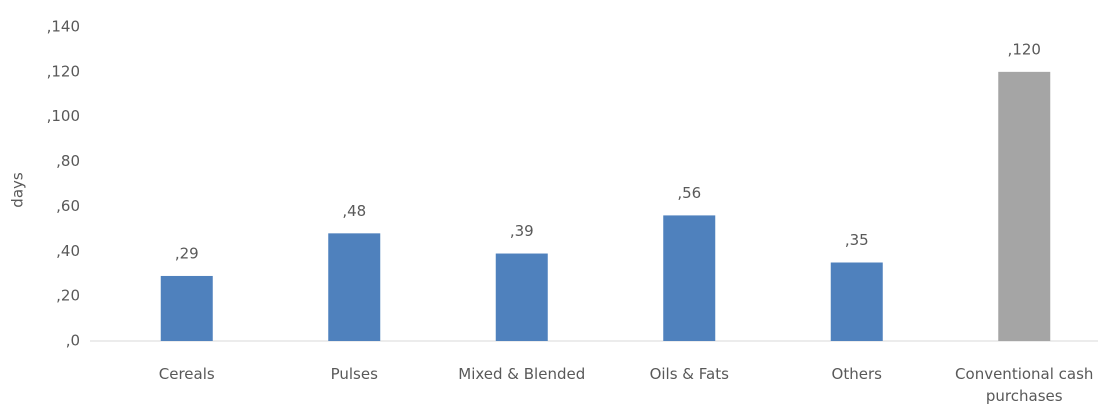 This screenshot has height=412, width=1098. I want to click on x-tick-label: Others, so click(856, 374).